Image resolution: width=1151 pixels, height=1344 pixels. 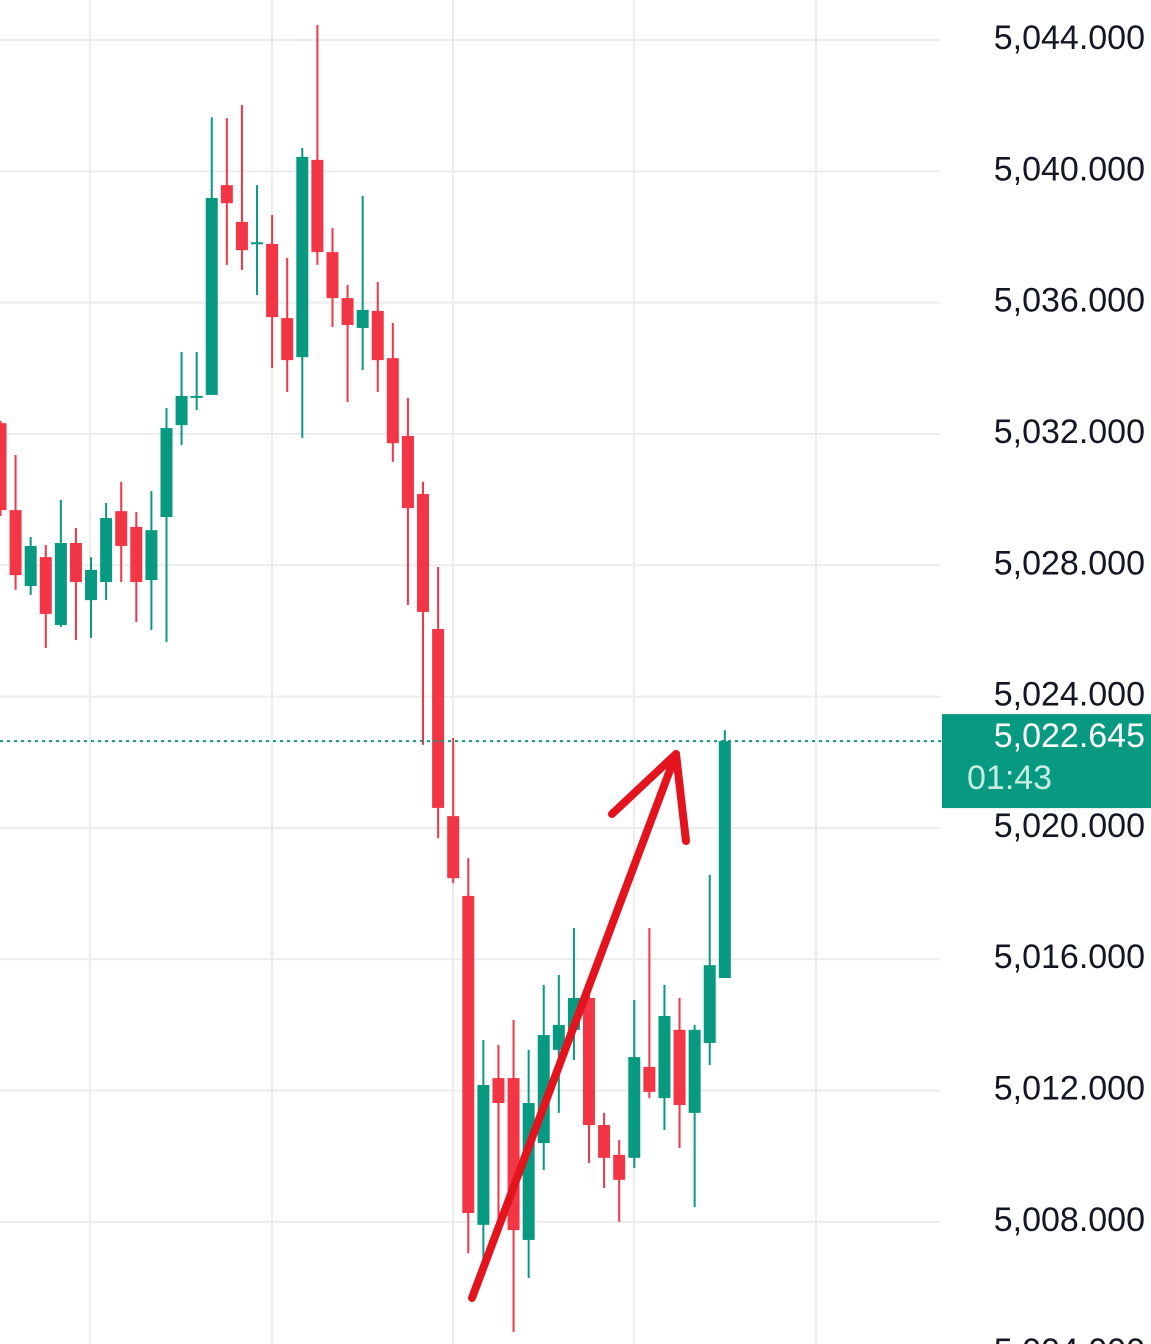 I want to click on y-tick-label: 5,044.000, so click(x=1069, y=38).